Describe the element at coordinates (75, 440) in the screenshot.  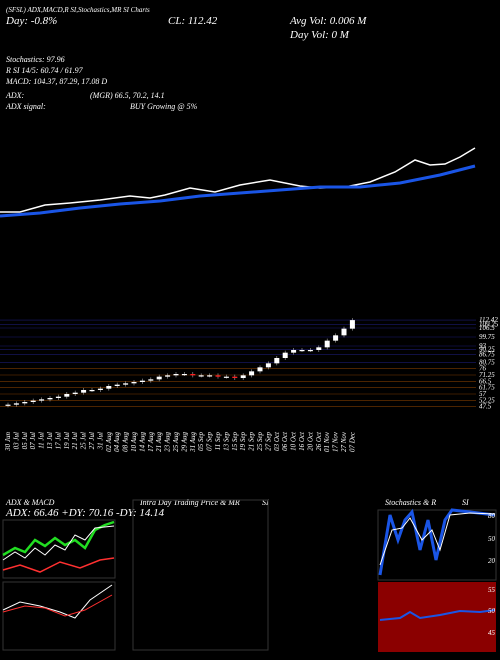
I see `x-tick-label: 21 Jul` at that location.